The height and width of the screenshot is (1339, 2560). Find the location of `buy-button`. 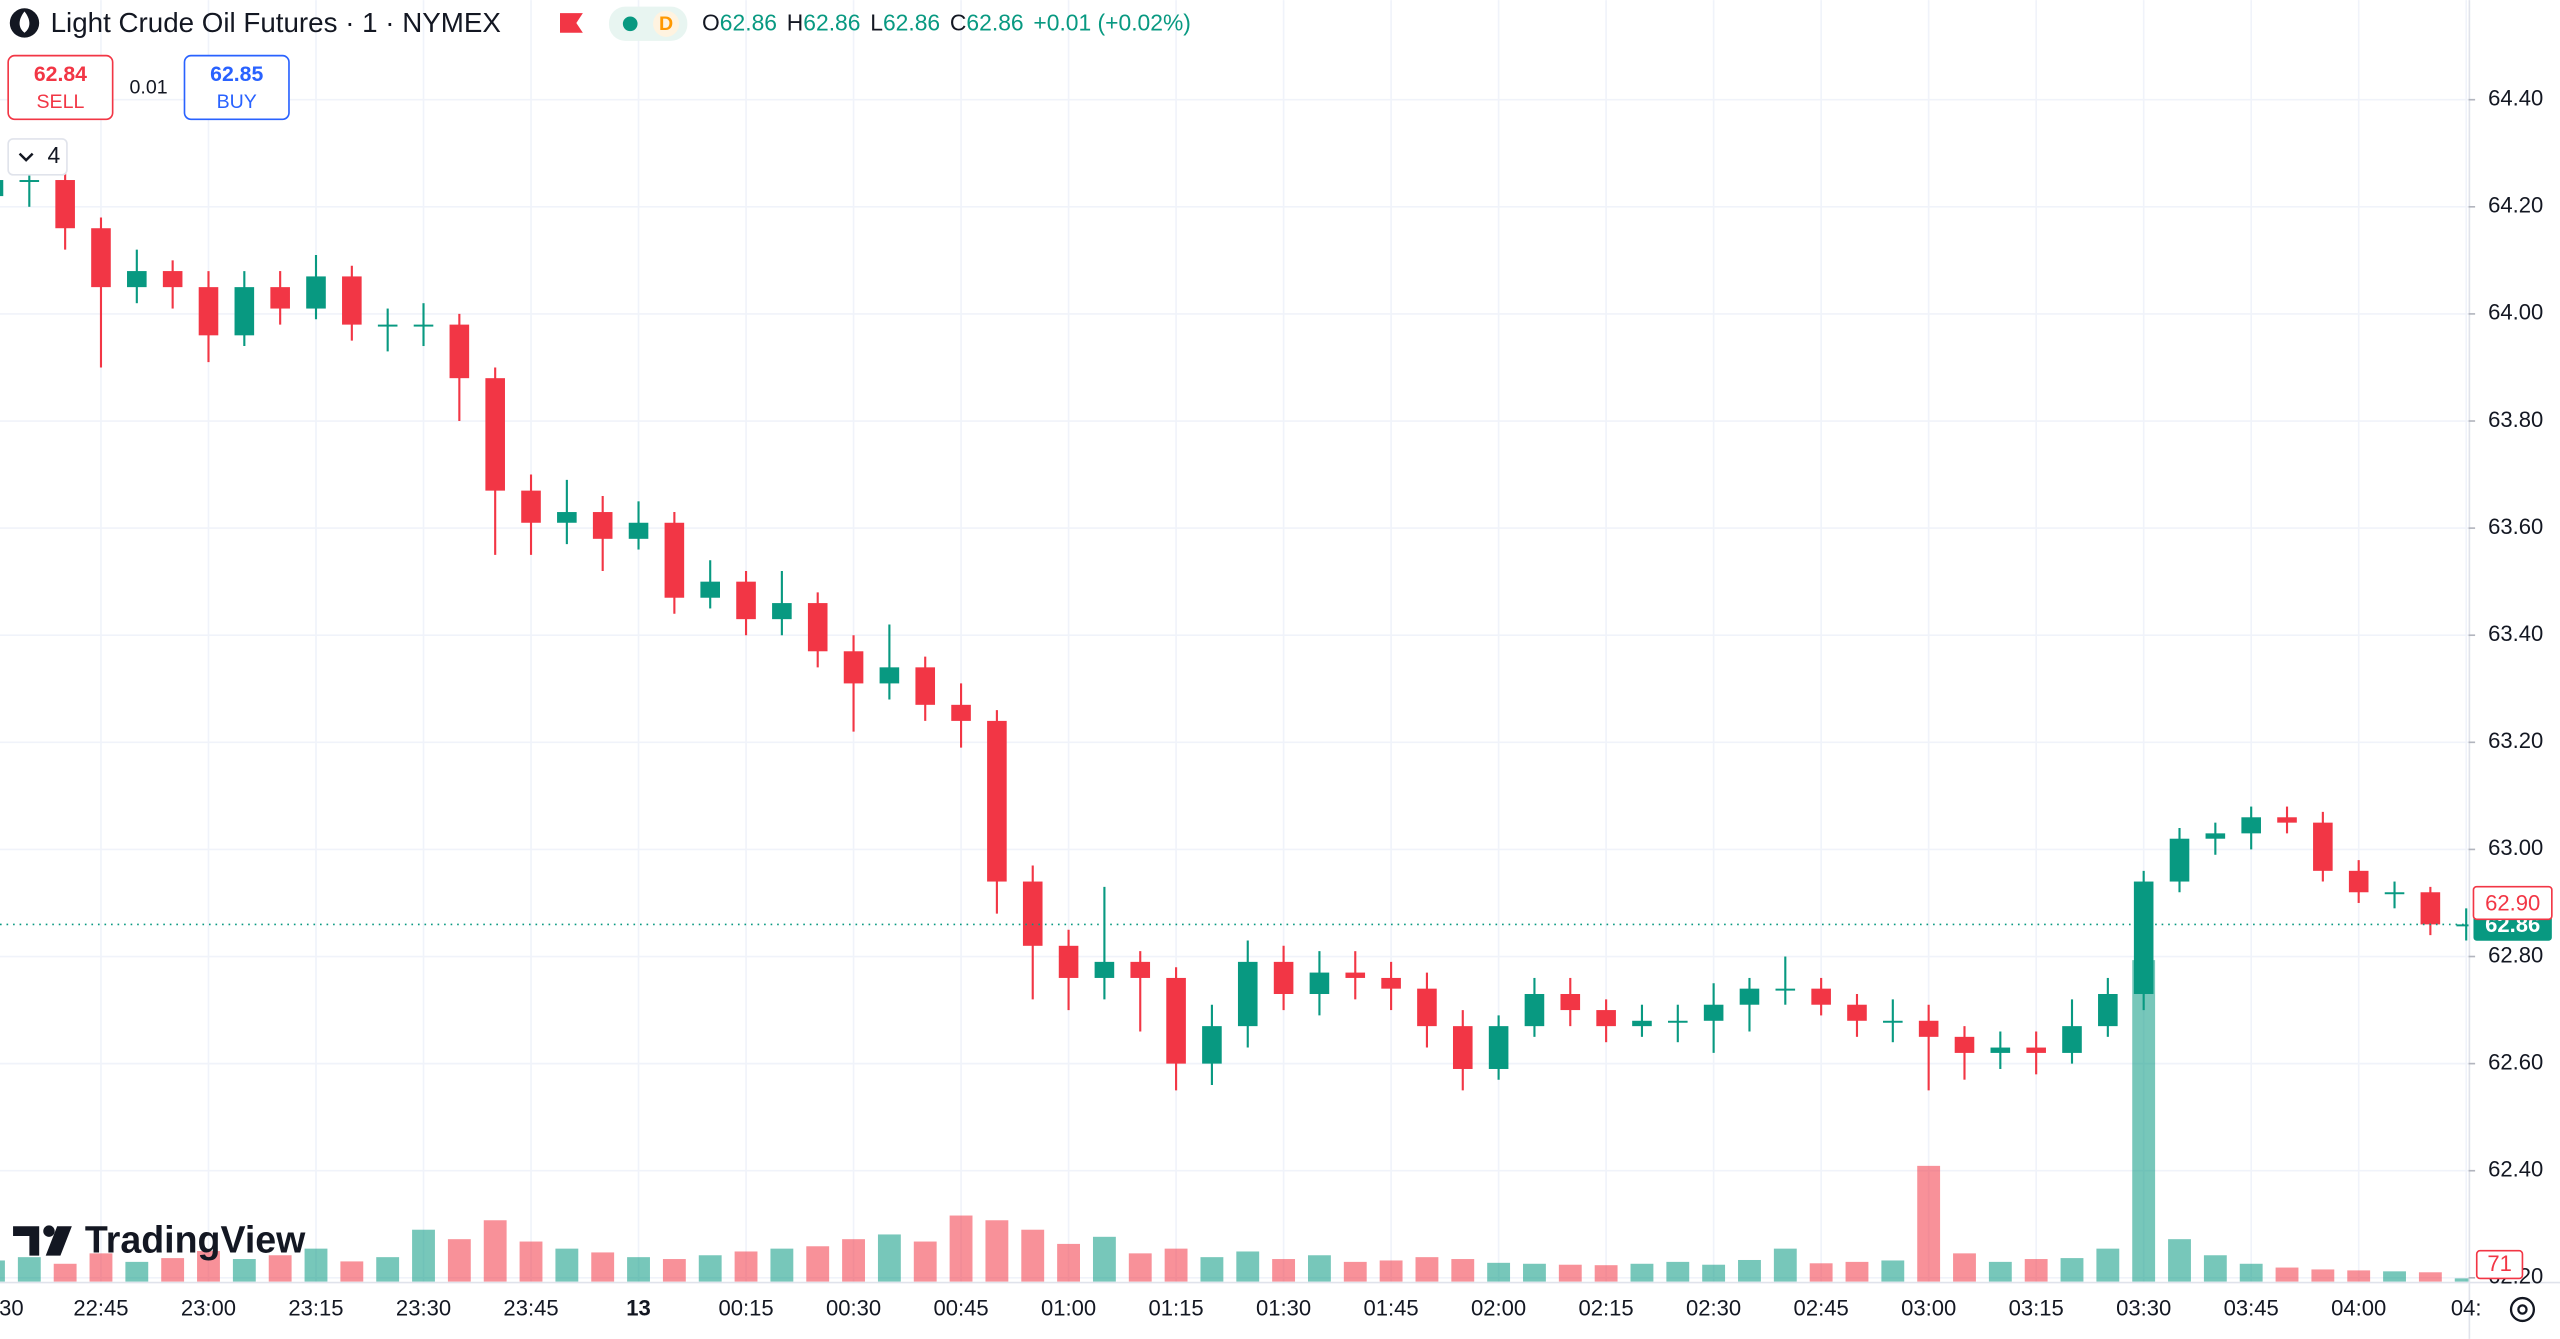

buy-button is located at coordinates (236, 87).